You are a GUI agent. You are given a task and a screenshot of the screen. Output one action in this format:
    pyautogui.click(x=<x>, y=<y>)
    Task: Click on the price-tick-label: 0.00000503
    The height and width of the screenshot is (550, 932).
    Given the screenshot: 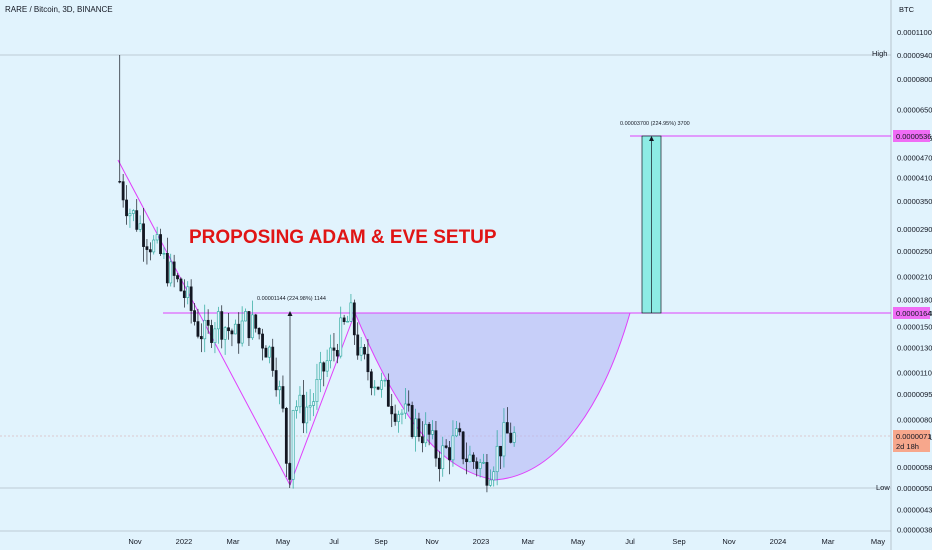 What is the action you would take?
    pyautogui.click(x=914, y=488)
    